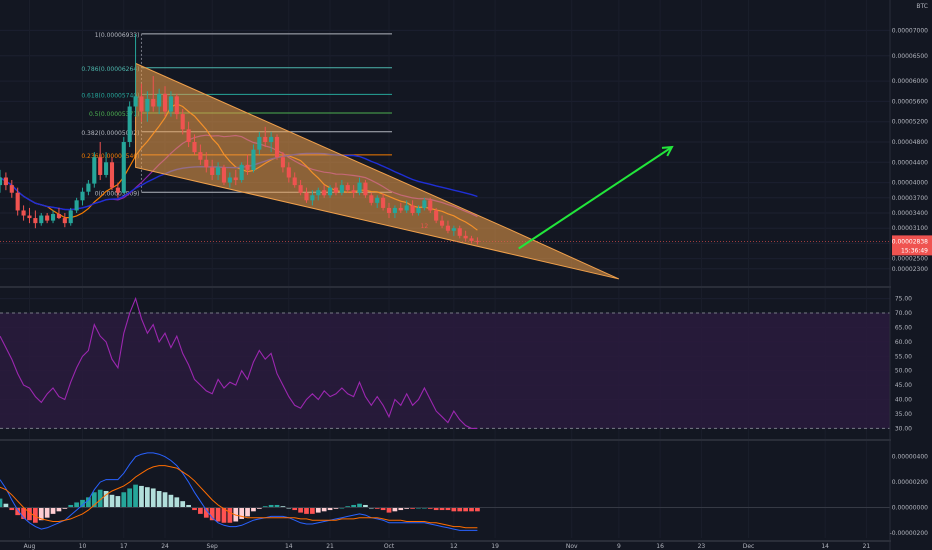  I want to click on countdown-label: 15:36:49, so click(914, 250).